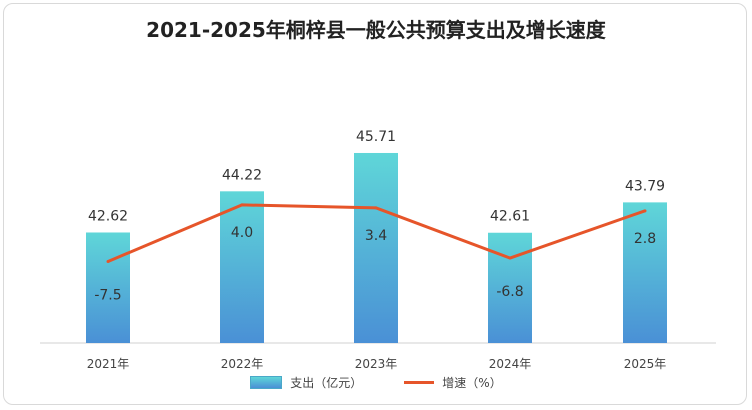 This screenshot has width=752, height=410. I want to click on legend-item-bar: 支出（亿元）, so click(306, 382).